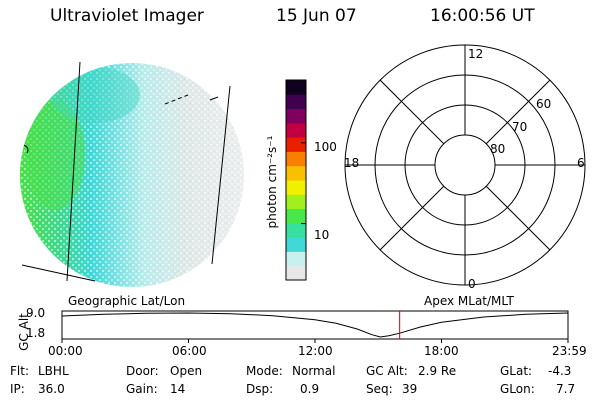 The width and height of the screenshot is (600, 400). Describe the element at coordinates (264, 371) in the screenshot. I see `mode-label: Mode:` at that location.